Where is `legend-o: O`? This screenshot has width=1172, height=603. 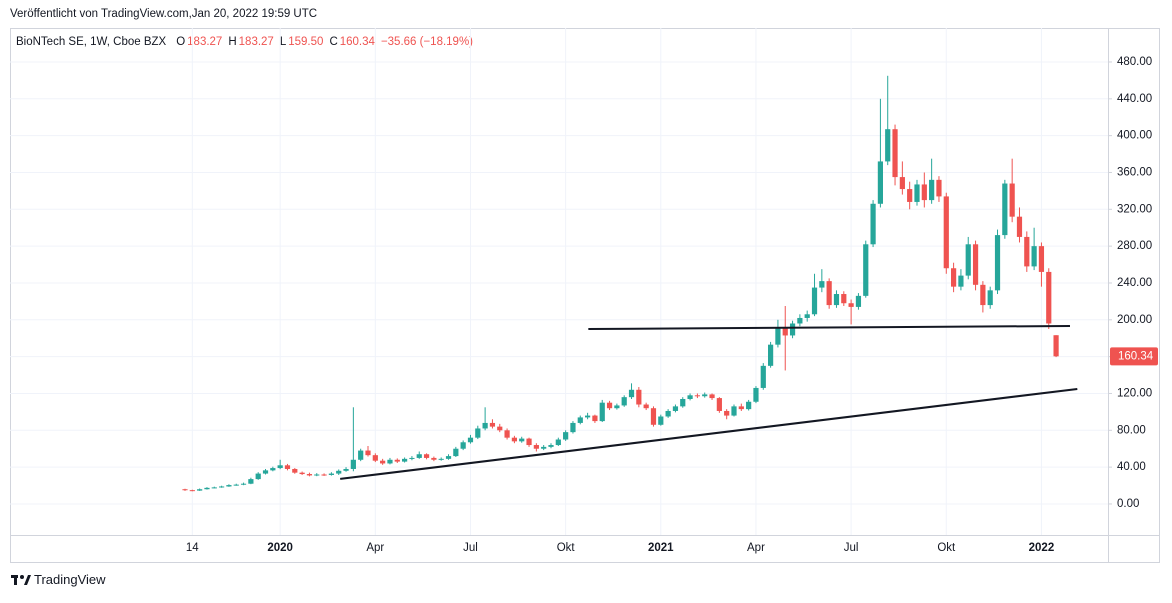 legend-o: O is located at coordinates (180, 42).